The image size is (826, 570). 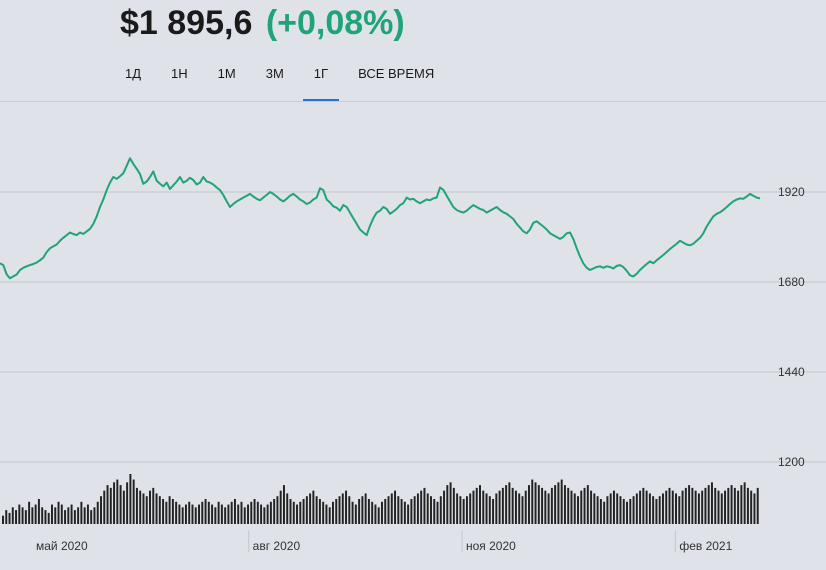 What do you see at coordinates (133, 73) in the screenshot?
I see `tab-1d: 1Д` at bounding box center [133, 73].